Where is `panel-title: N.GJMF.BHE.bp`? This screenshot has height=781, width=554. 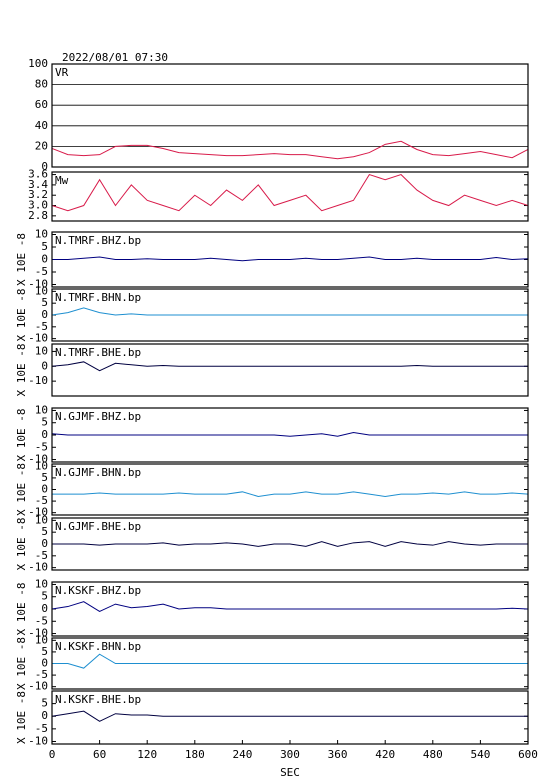 panel-title: N.GJMF.BHE.bp is located at coordinates (98, 526).